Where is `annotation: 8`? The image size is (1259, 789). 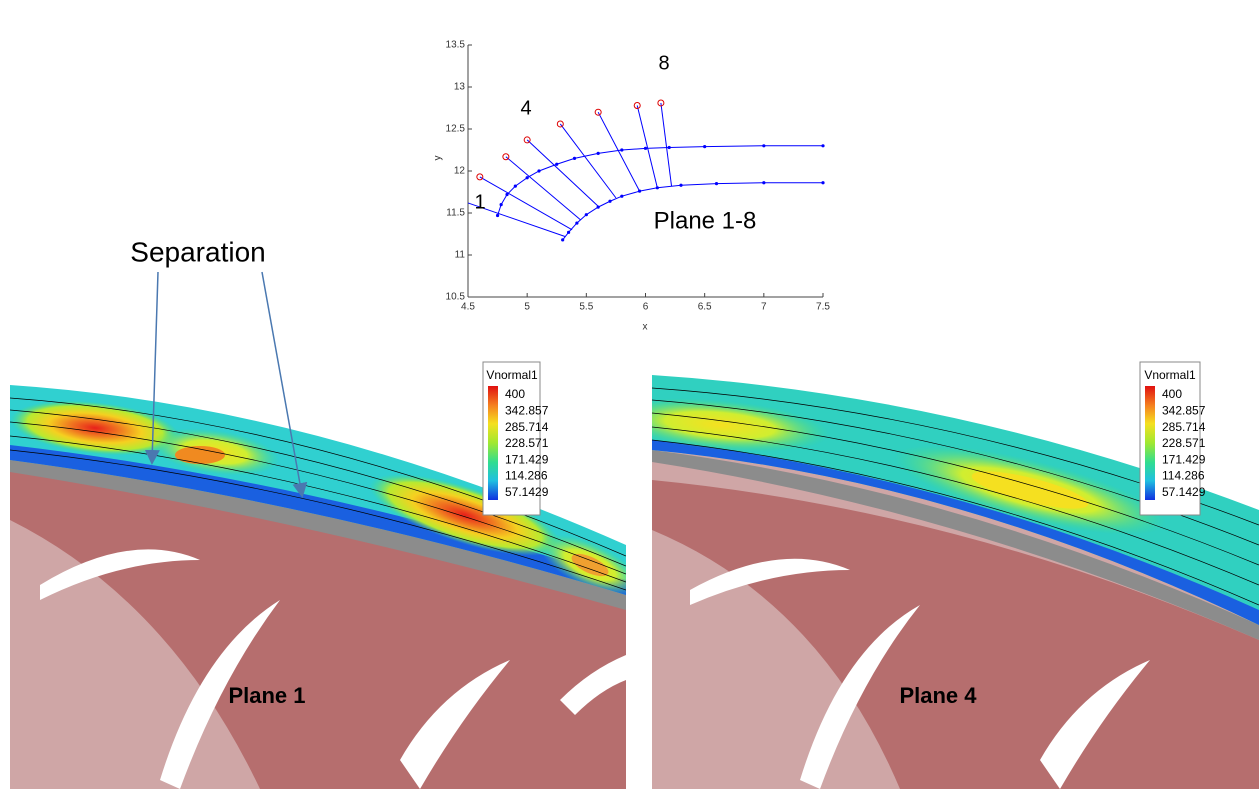 annotation: 8 is located at coordinates (663, 63).